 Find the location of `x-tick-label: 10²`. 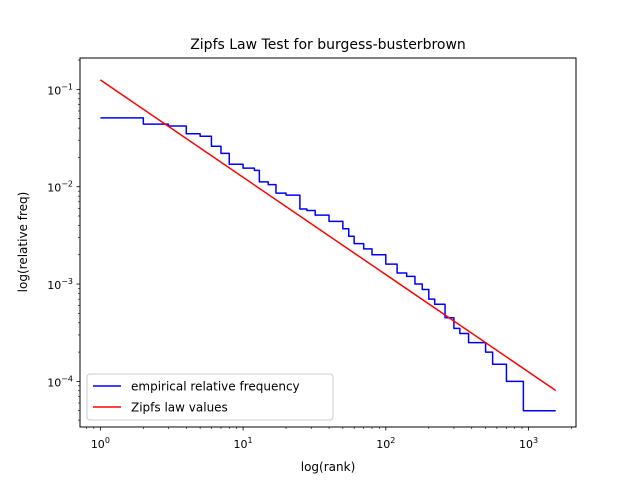

x-tick-label: 10² is located at coordinates (385, 443).